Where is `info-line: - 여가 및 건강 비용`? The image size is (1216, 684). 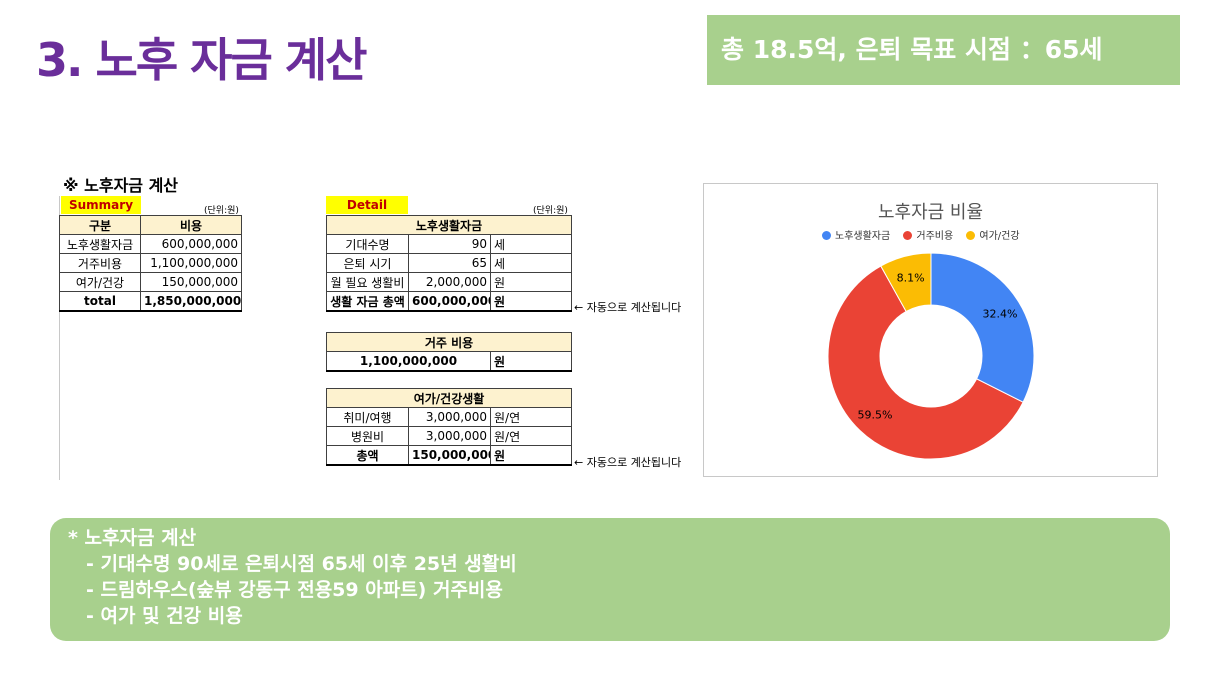 info-line: - 여가 및 건강 비용 is located at coordinates (164, 616).